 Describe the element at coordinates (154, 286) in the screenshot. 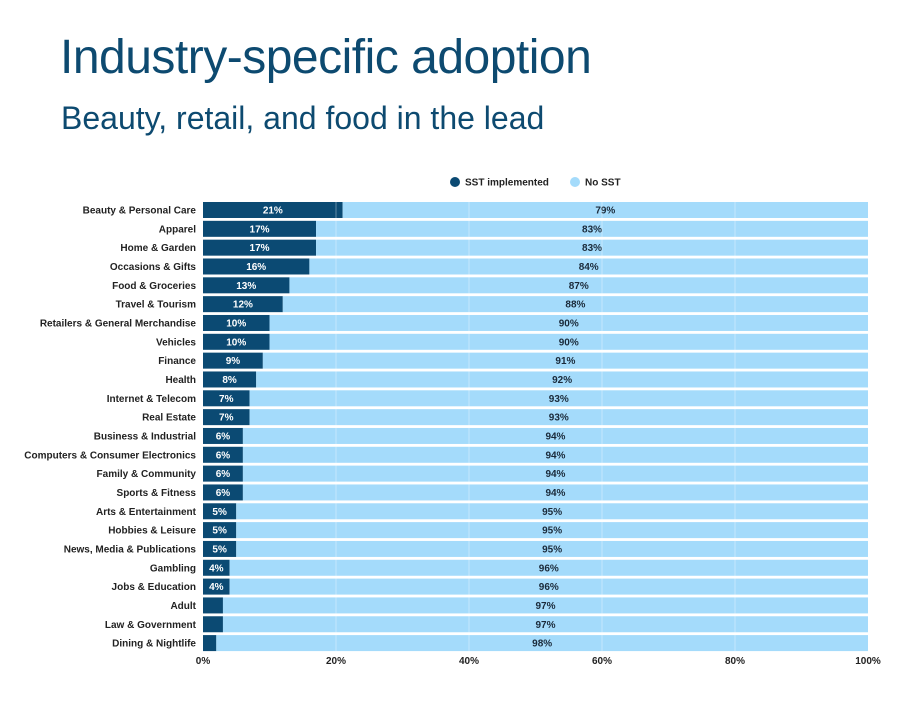

I see `category-label: Food & Groceries` at that location.